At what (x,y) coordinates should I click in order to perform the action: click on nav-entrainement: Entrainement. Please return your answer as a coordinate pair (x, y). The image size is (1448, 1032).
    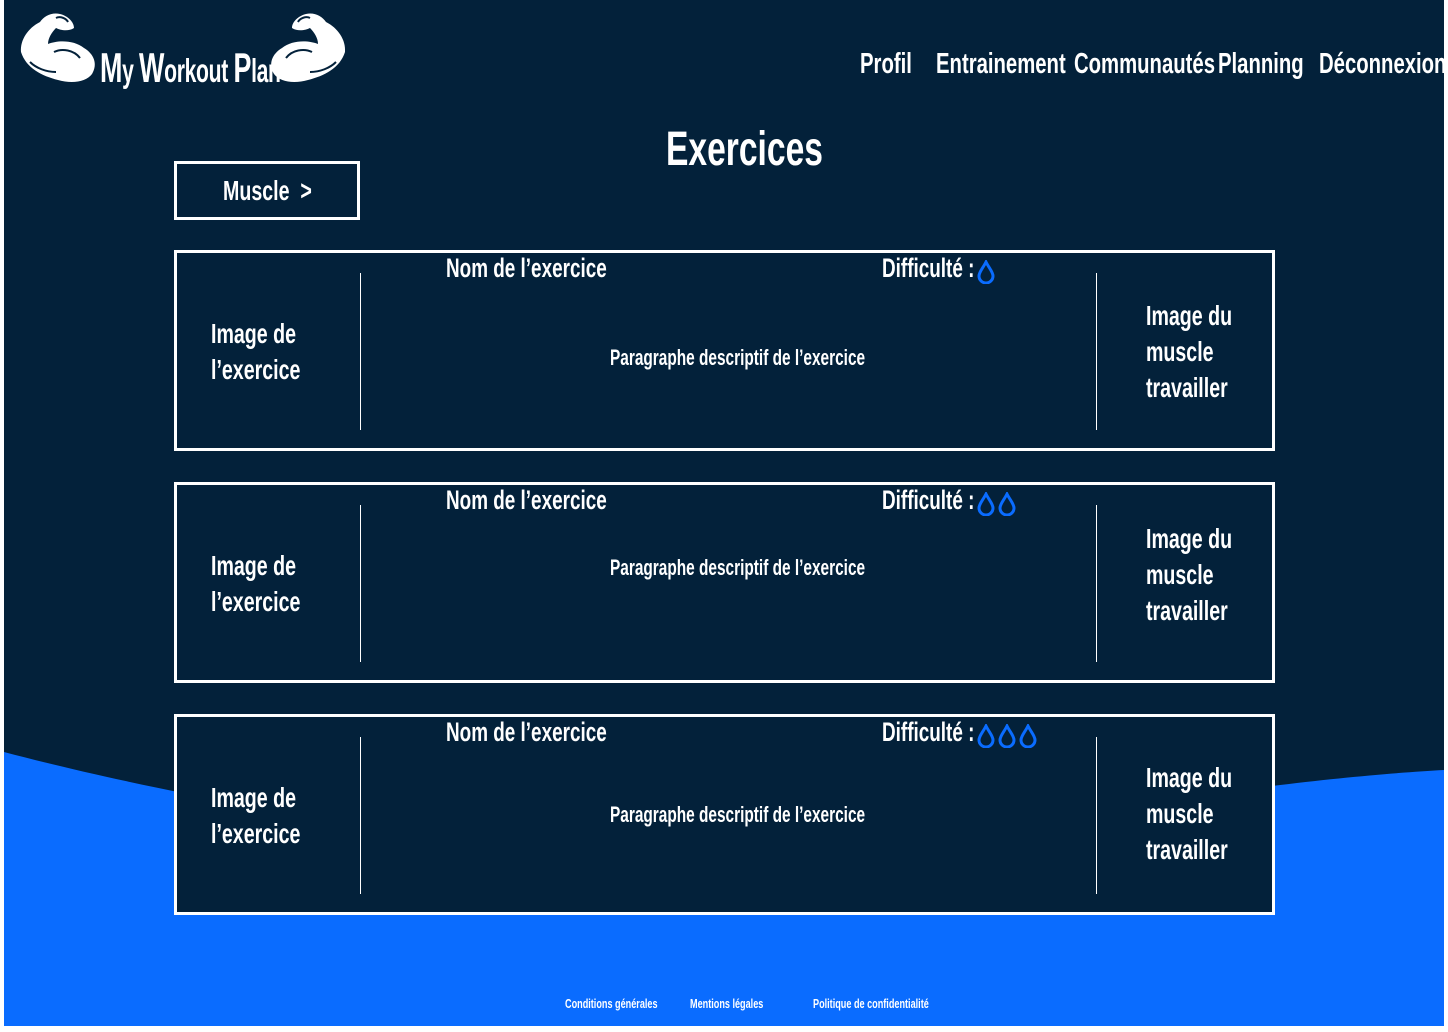
    Looking at the image, I should click on (1001, 64).